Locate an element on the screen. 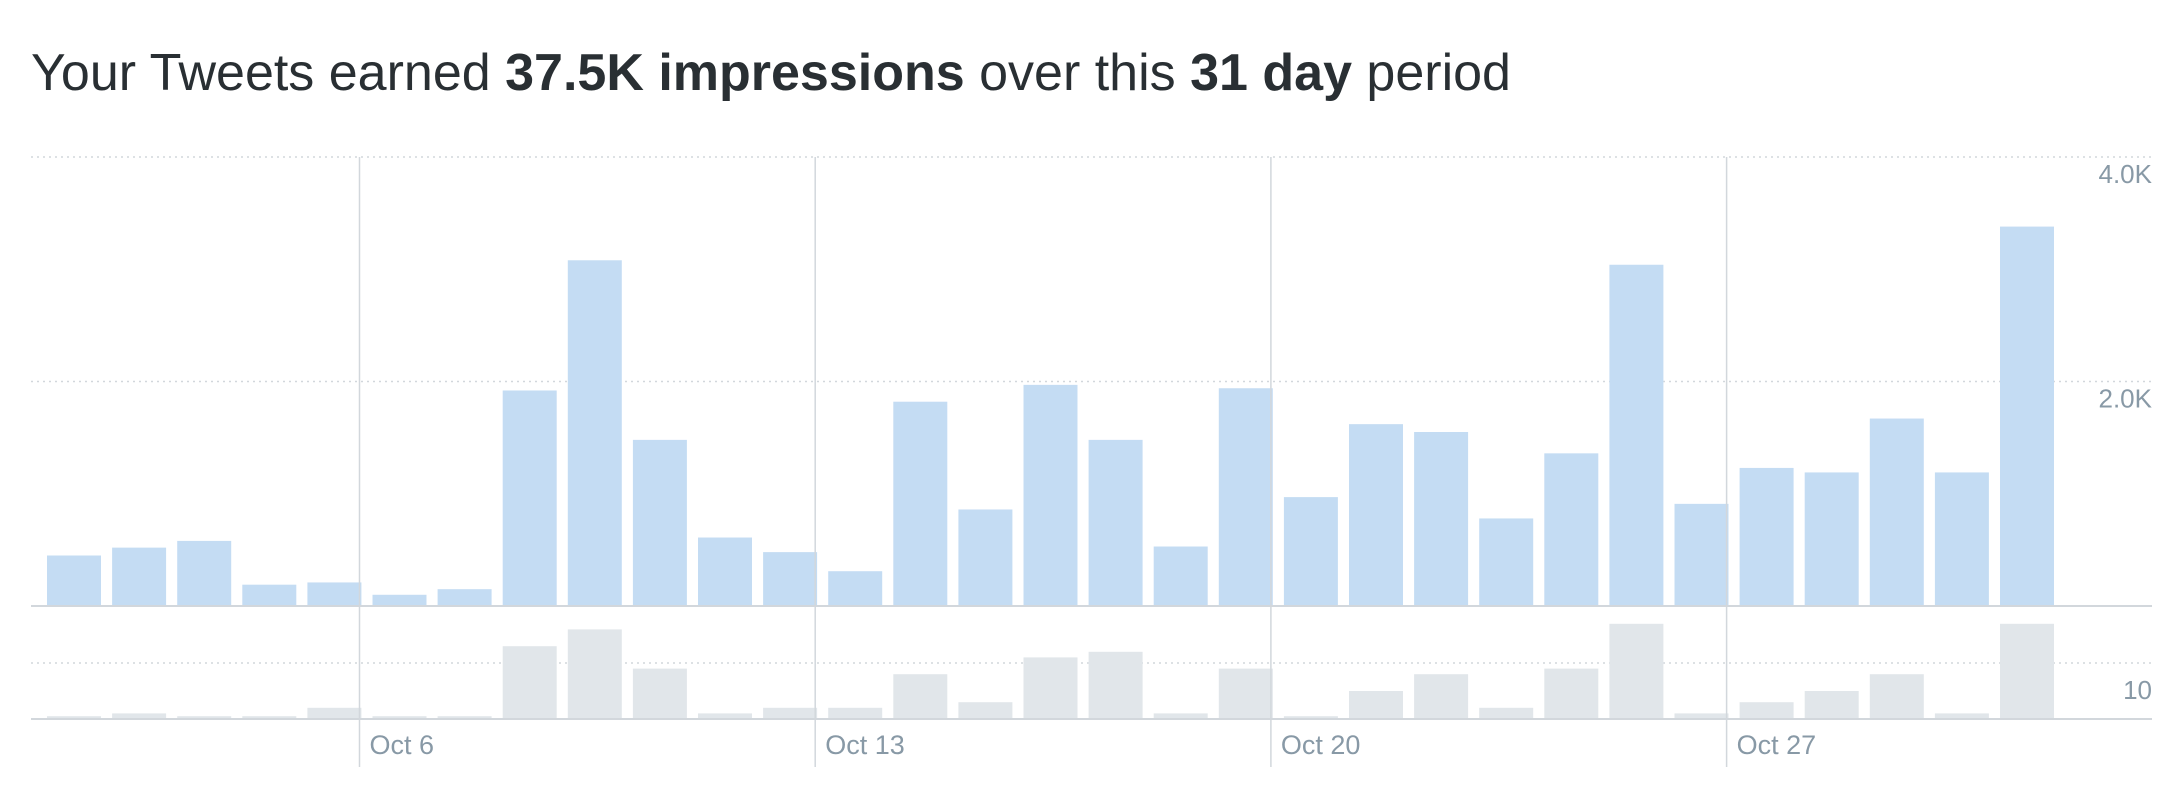  engagement-bar: Oct 6: 0.5 is located at coordinates (399, 717).